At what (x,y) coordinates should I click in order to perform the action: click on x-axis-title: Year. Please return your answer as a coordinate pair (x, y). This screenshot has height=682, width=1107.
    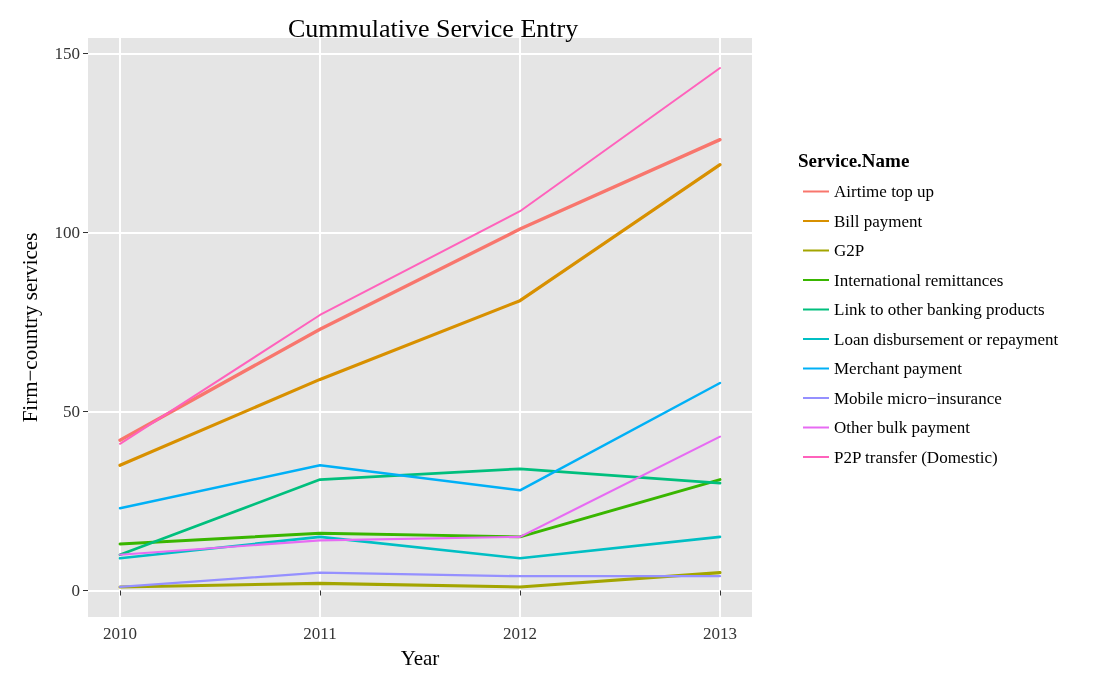
    Looking at the image, I should click on (420, 657).